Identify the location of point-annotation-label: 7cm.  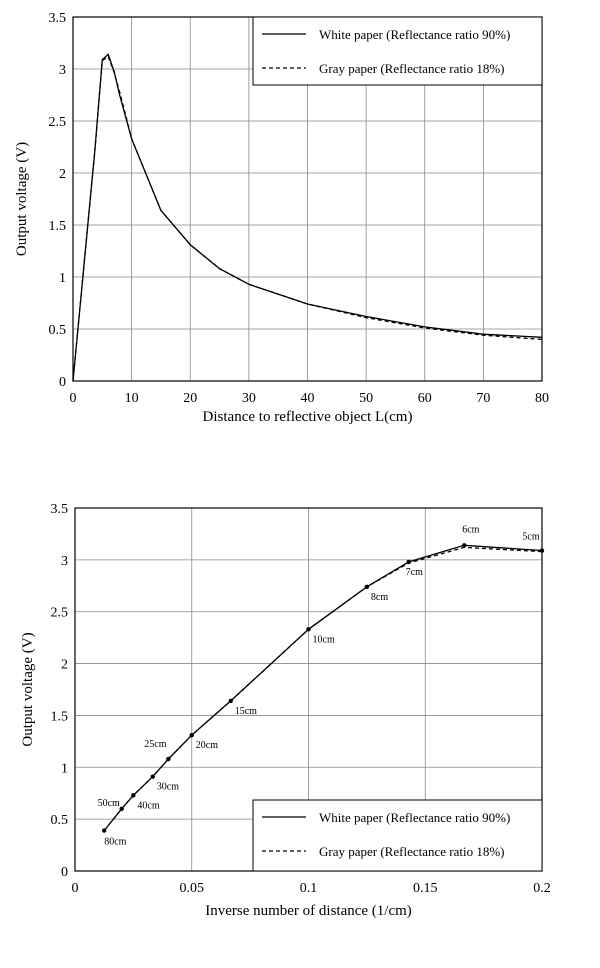
(414, 572).